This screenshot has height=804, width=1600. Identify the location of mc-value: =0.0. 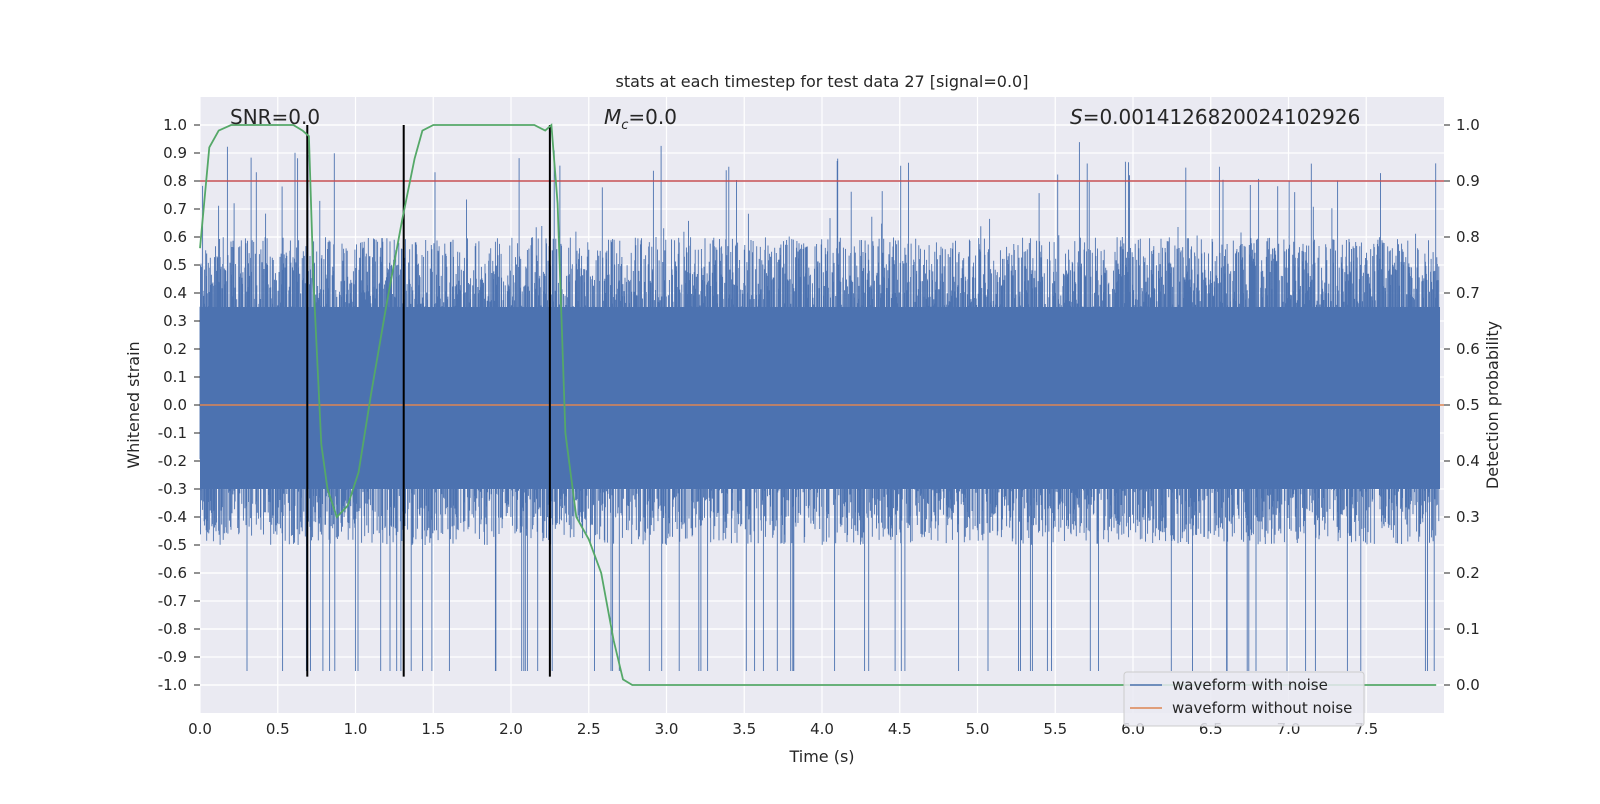
(652, 117).